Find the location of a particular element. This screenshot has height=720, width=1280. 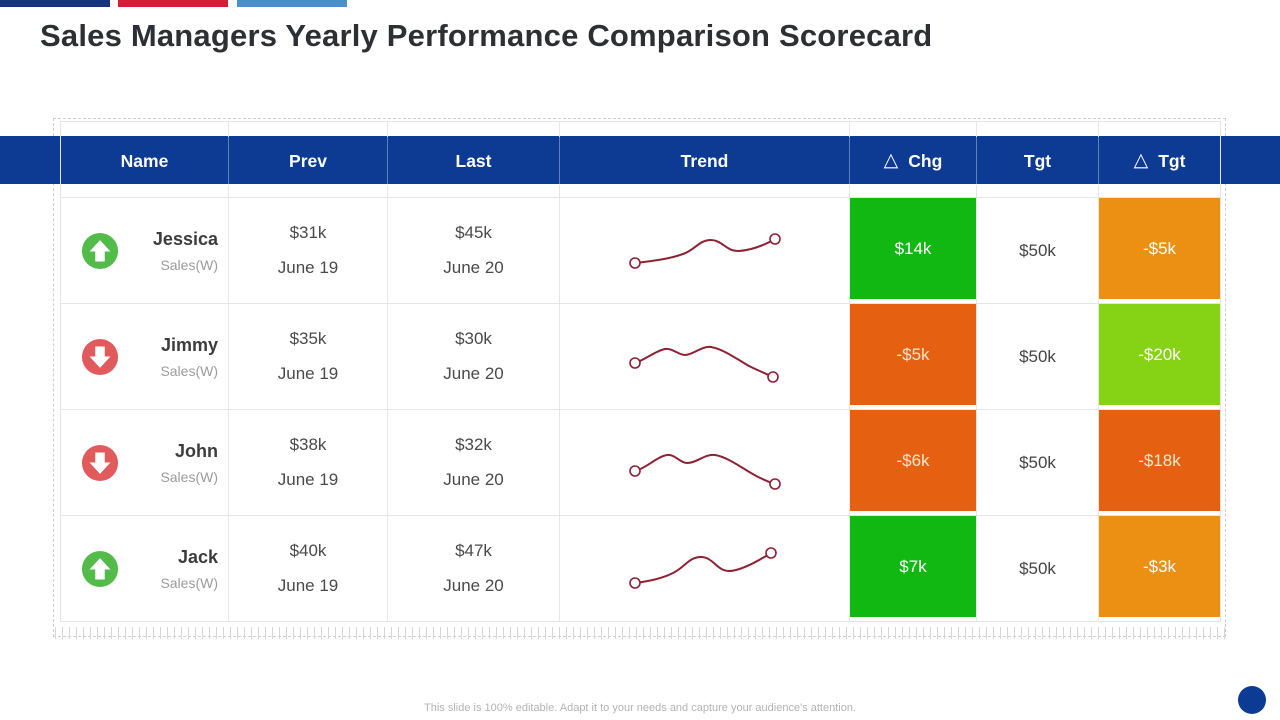

name-cell: Jack Sales(W) is located at coordinates (145, 568).